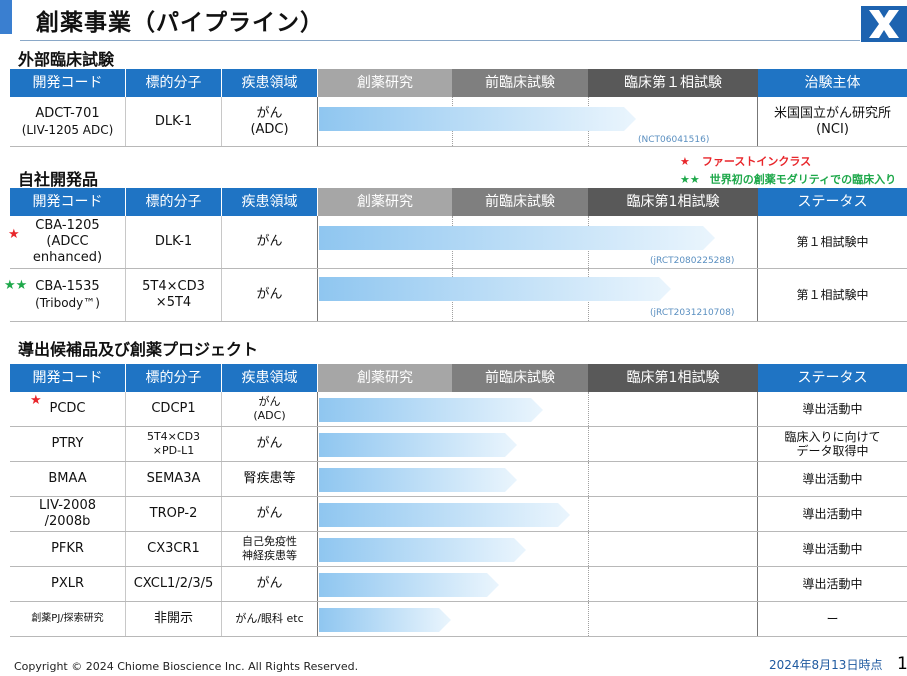 Image resolution: width=907 pixels, height=676 pixels. What do you see at coordinates (458, 444) in the screenshot?
I see `table-row: PTRY 5T4×CD3 ×PD-L1 がん 臨床入りに向けて データ取得中` at bounding box center [458, 444].